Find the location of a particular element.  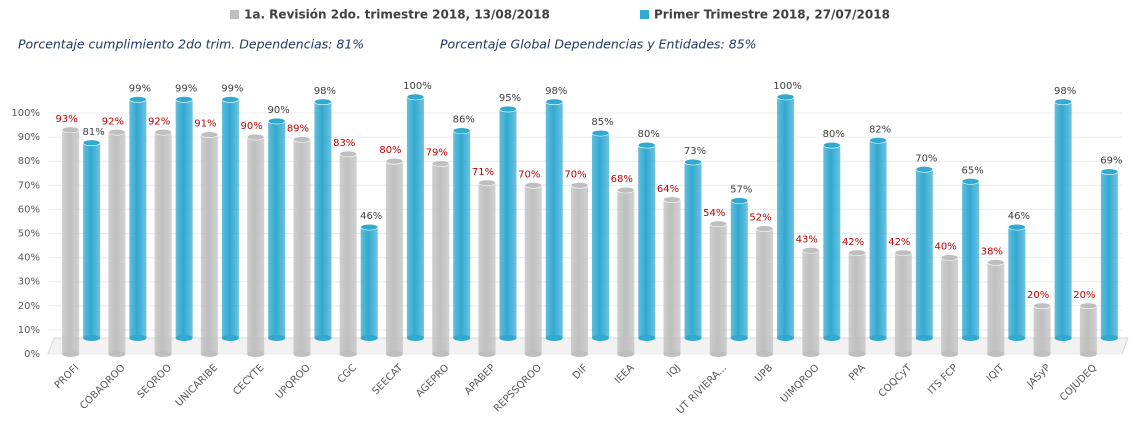

x-tick-label: PROFI is located at coordinates (67, 376).